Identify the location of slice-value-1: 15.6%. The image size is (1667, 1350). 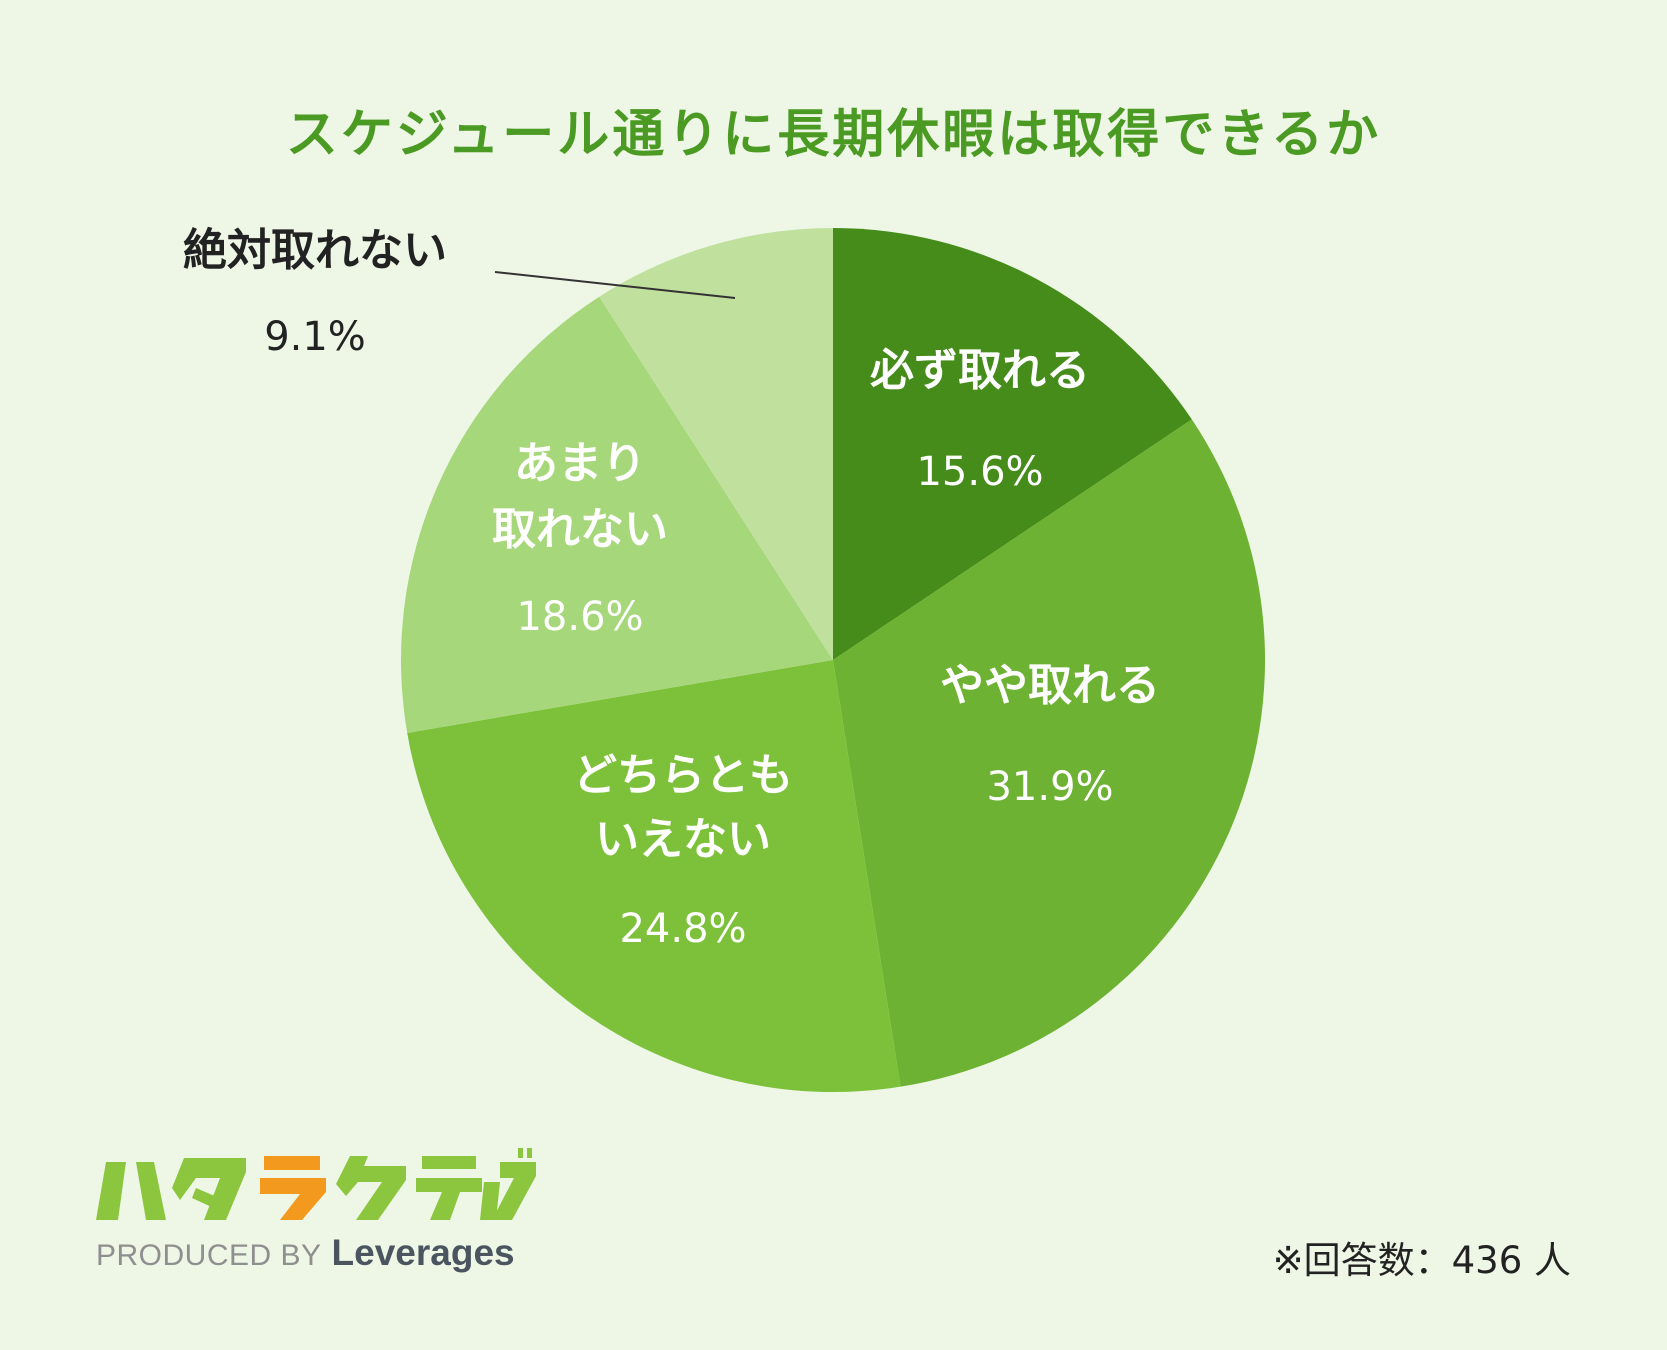
(979, 472).